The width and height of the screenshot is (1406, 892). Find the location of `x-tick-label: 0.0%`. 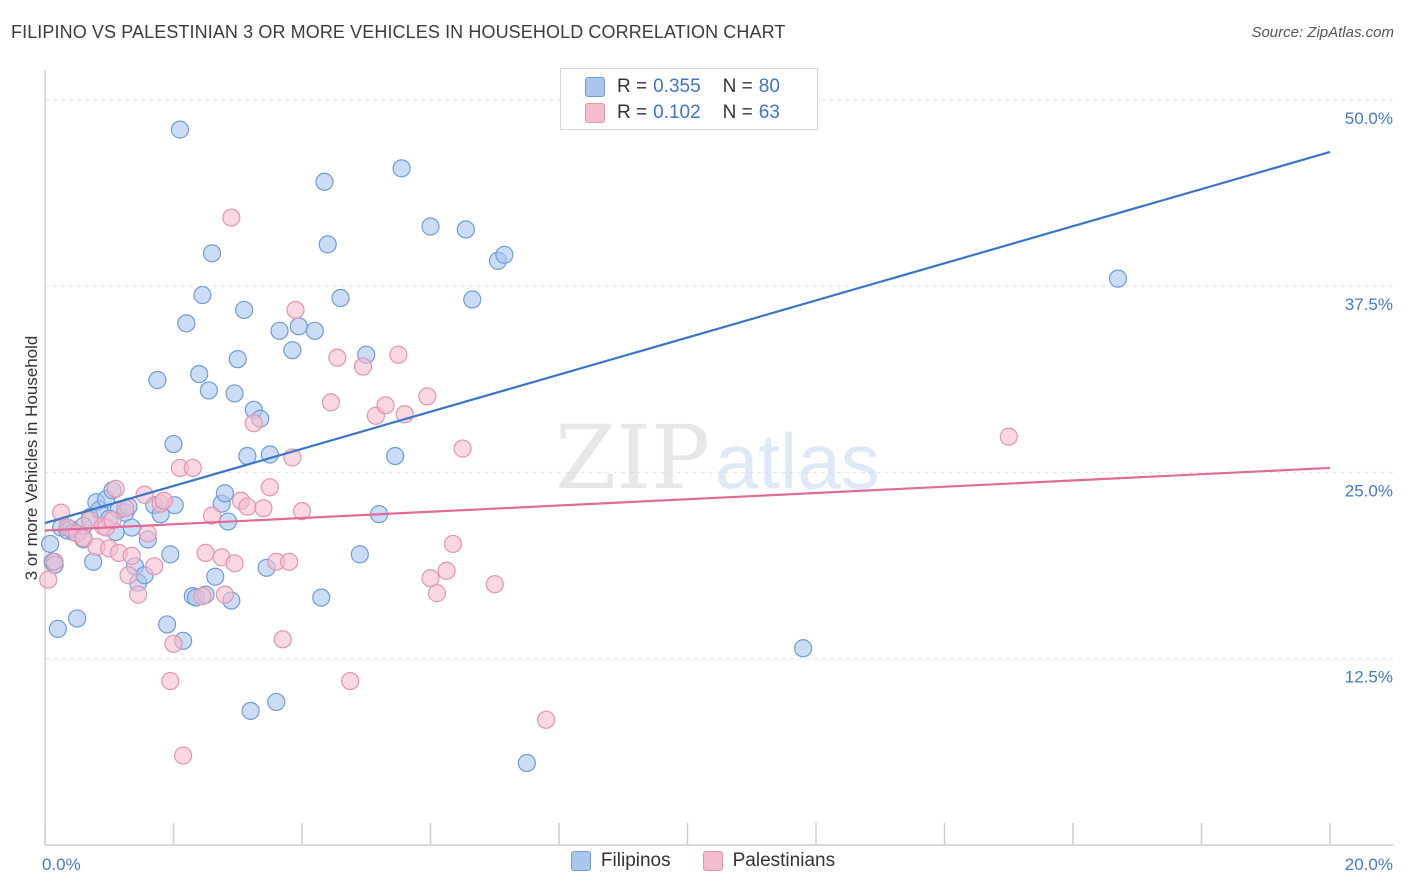

x-tick-label: 0.0% is located at coordinates (61, 864).